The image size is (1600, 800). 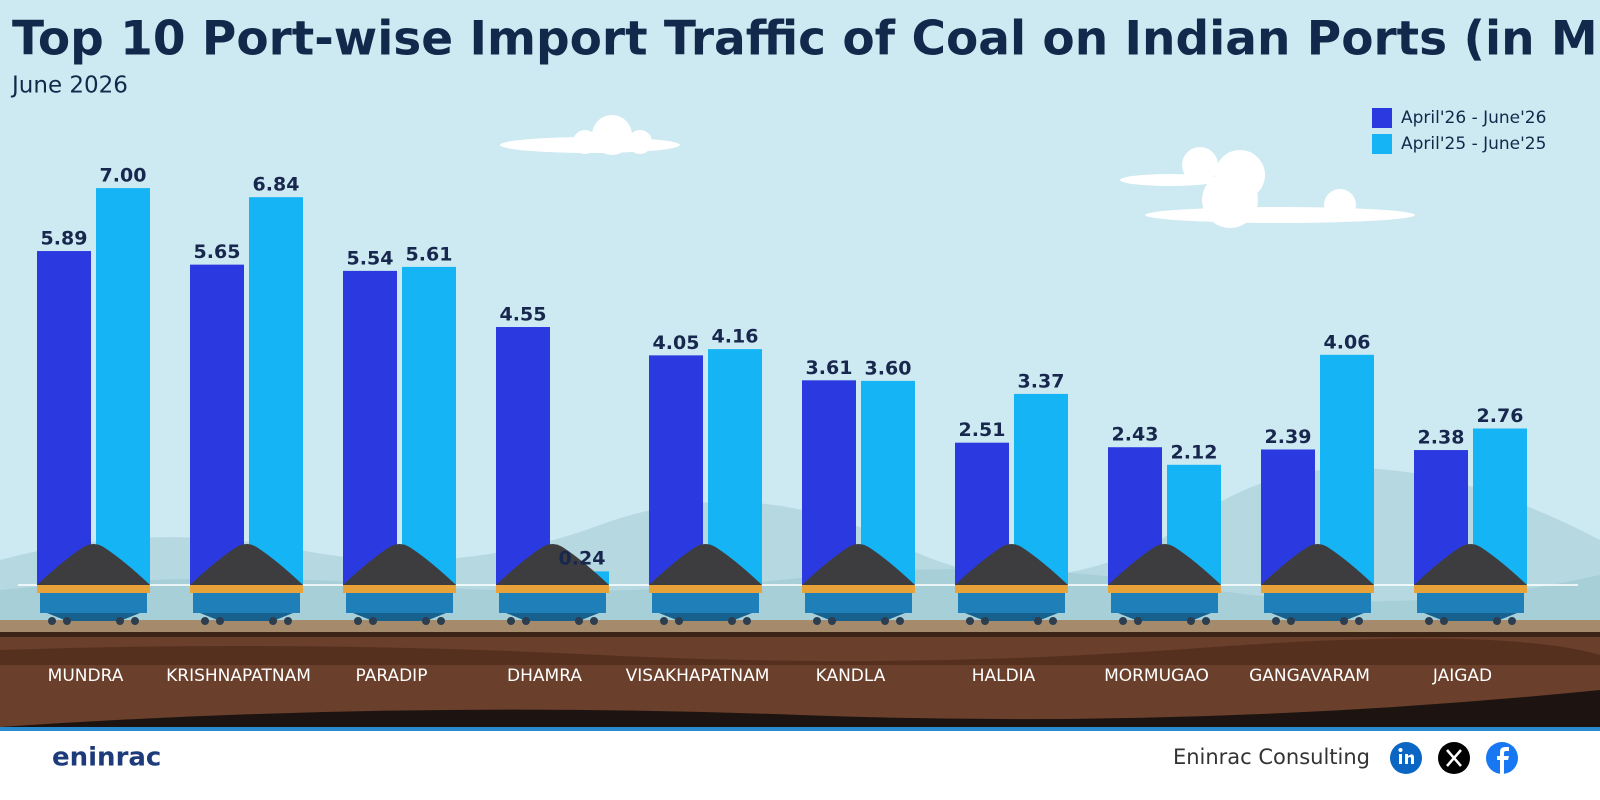 I want to click on value-label: 6.84, so click(x=276, y=185).